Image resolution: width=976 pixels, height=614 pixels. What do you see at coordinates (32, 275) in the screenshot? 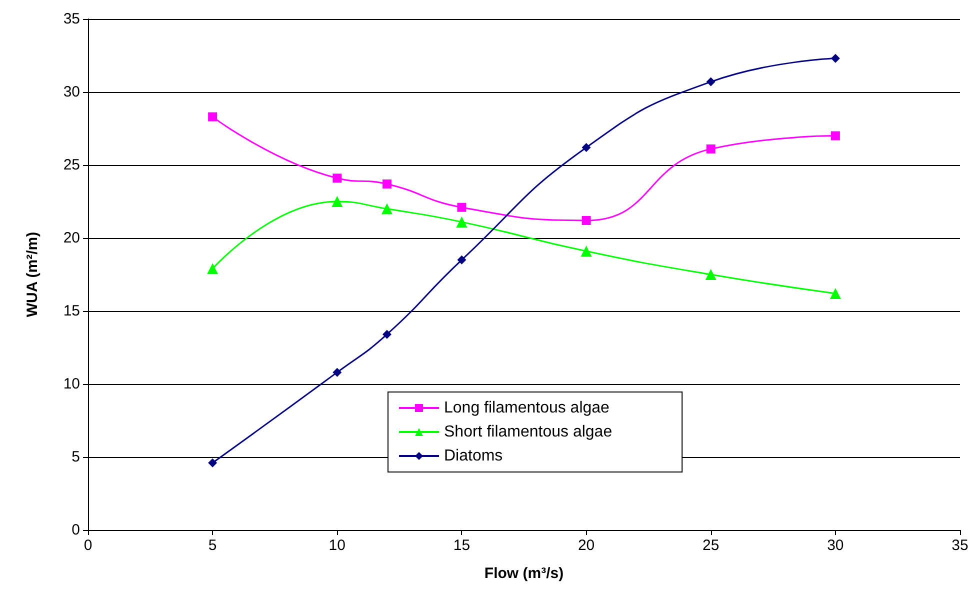
I see `y-axis-title: WUA (m²/m)` at bounding box center [32, 275].